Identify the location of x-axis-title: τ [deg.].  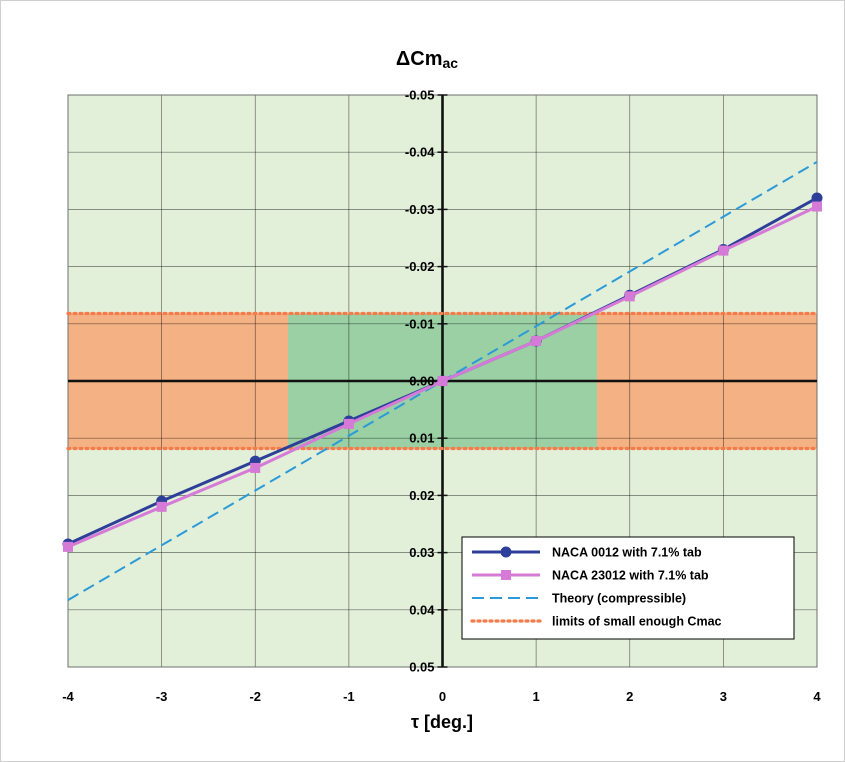
(442, 722).